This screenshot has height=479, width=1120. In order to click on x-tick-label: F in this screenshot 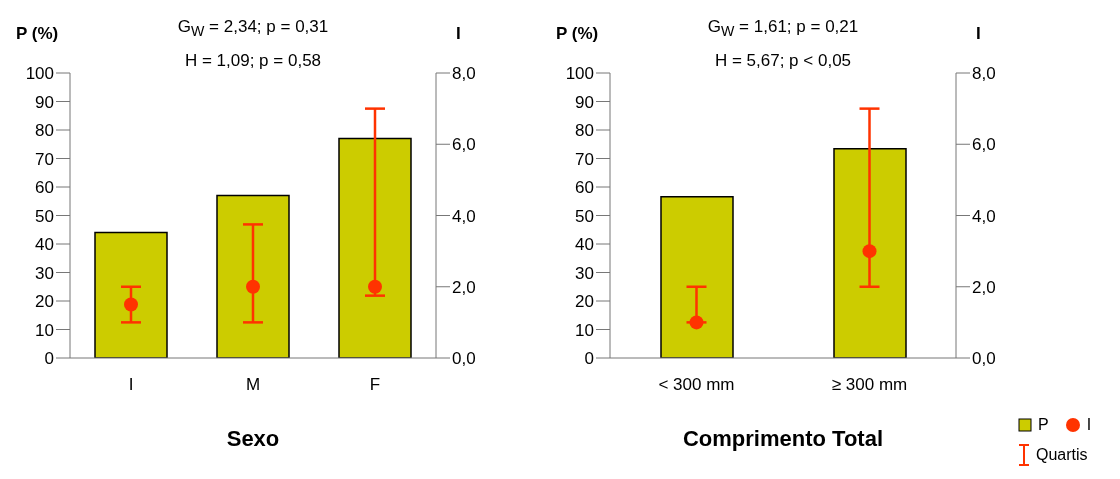, I will do `click(375, 385)`.